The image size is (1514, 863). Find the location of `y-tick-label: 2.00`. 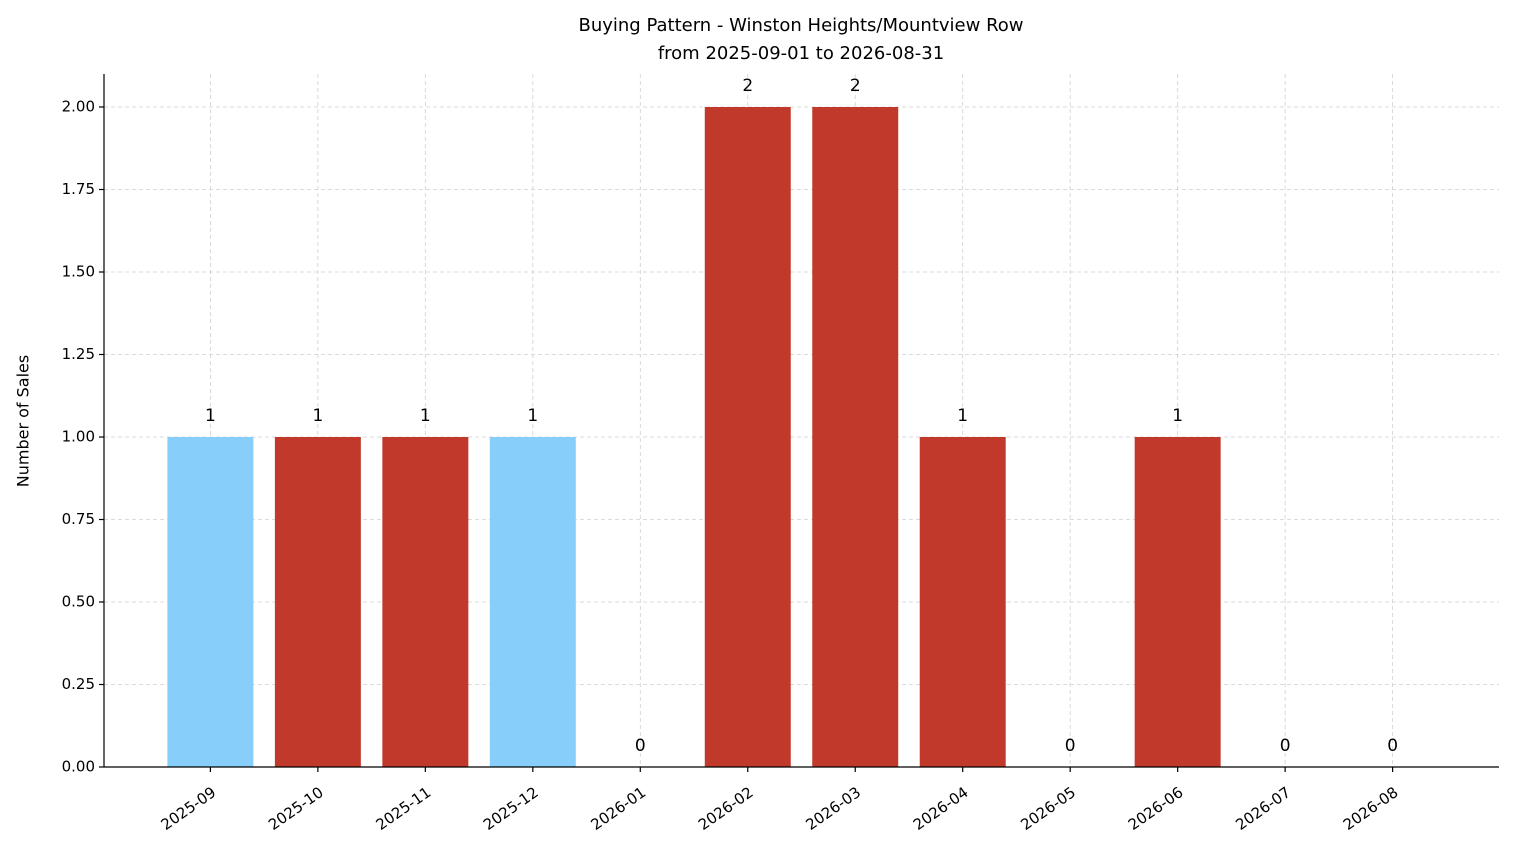

y-tick-label: 2.00 is located at coordinates (78, 107).